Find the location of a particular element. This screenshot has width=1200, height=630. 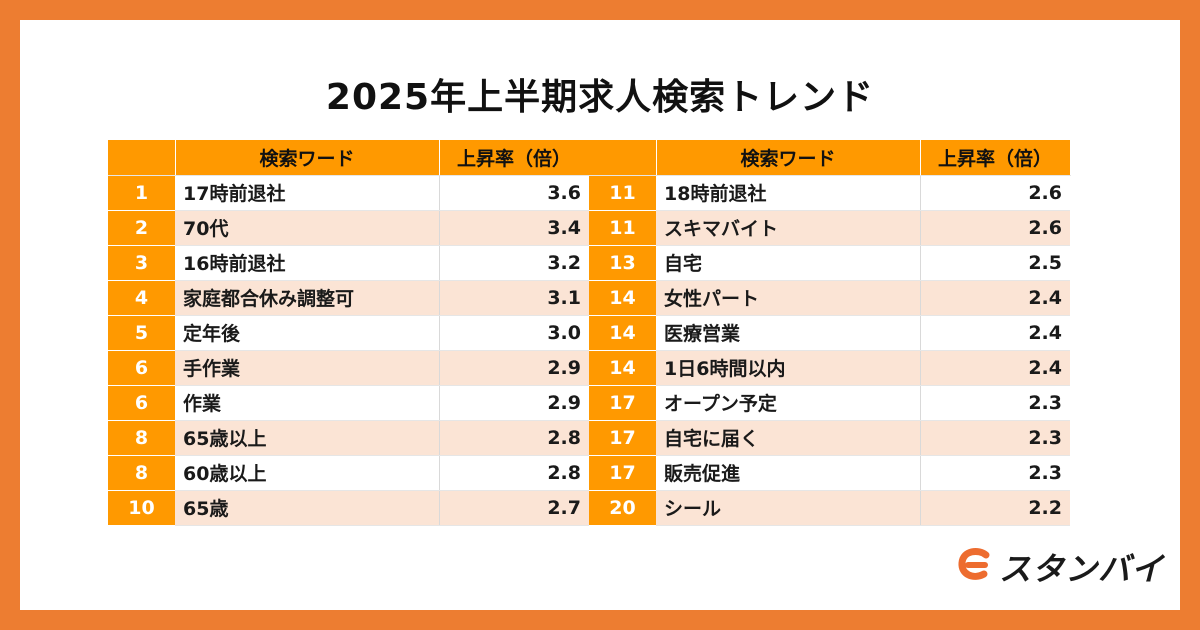

search-word-cell: 手作業 is located at coordinates (307, 368).